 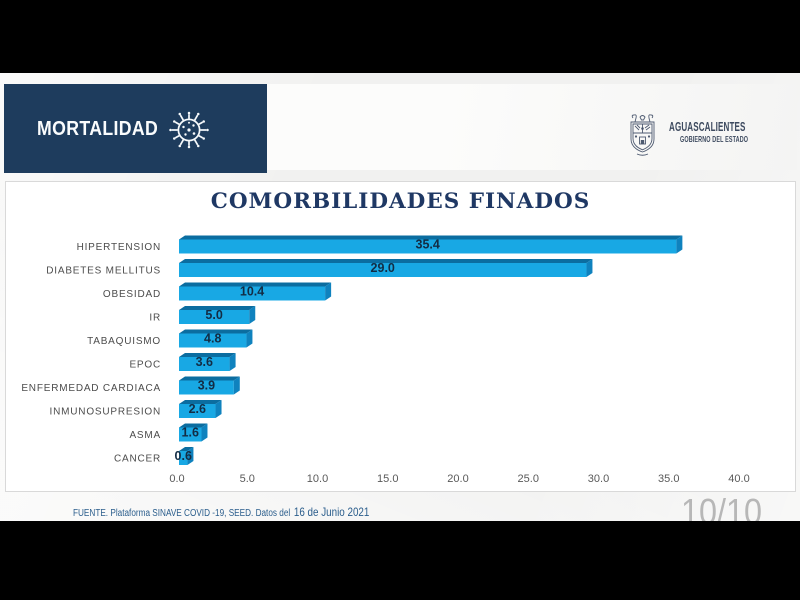 I want to click on category-label: DIABETES MELLITUS, so click(x=103, y=271).